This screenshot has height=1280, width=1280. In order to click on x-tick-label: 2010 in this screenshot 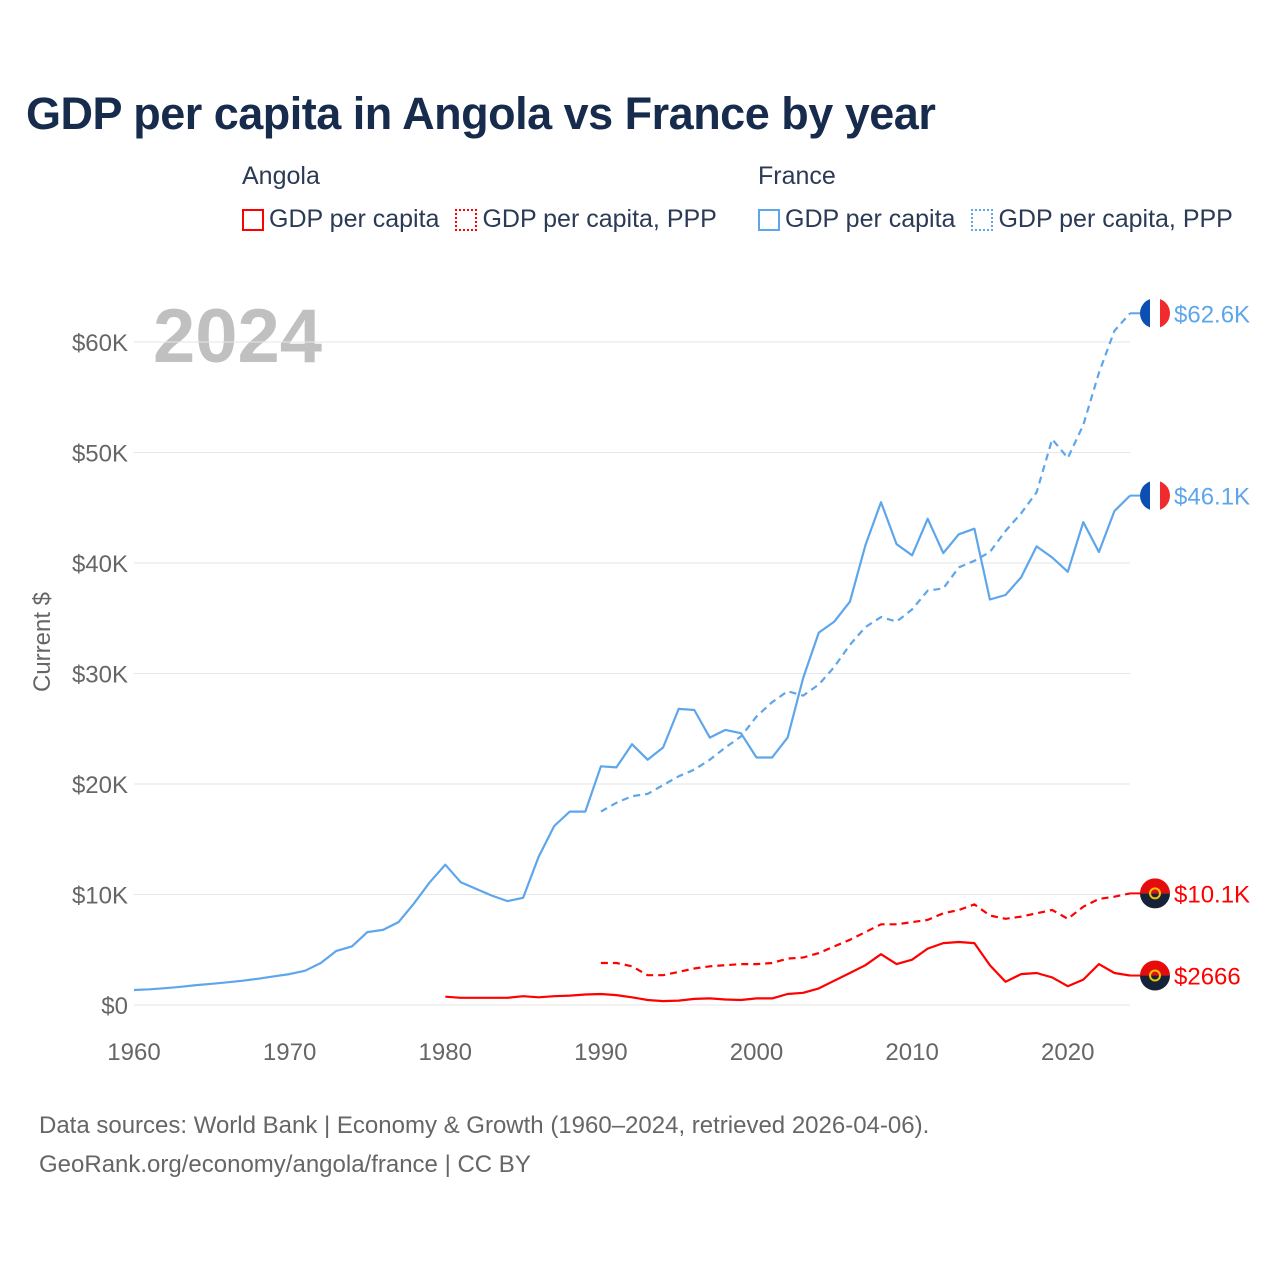, I will do `click(911, 1052)`.